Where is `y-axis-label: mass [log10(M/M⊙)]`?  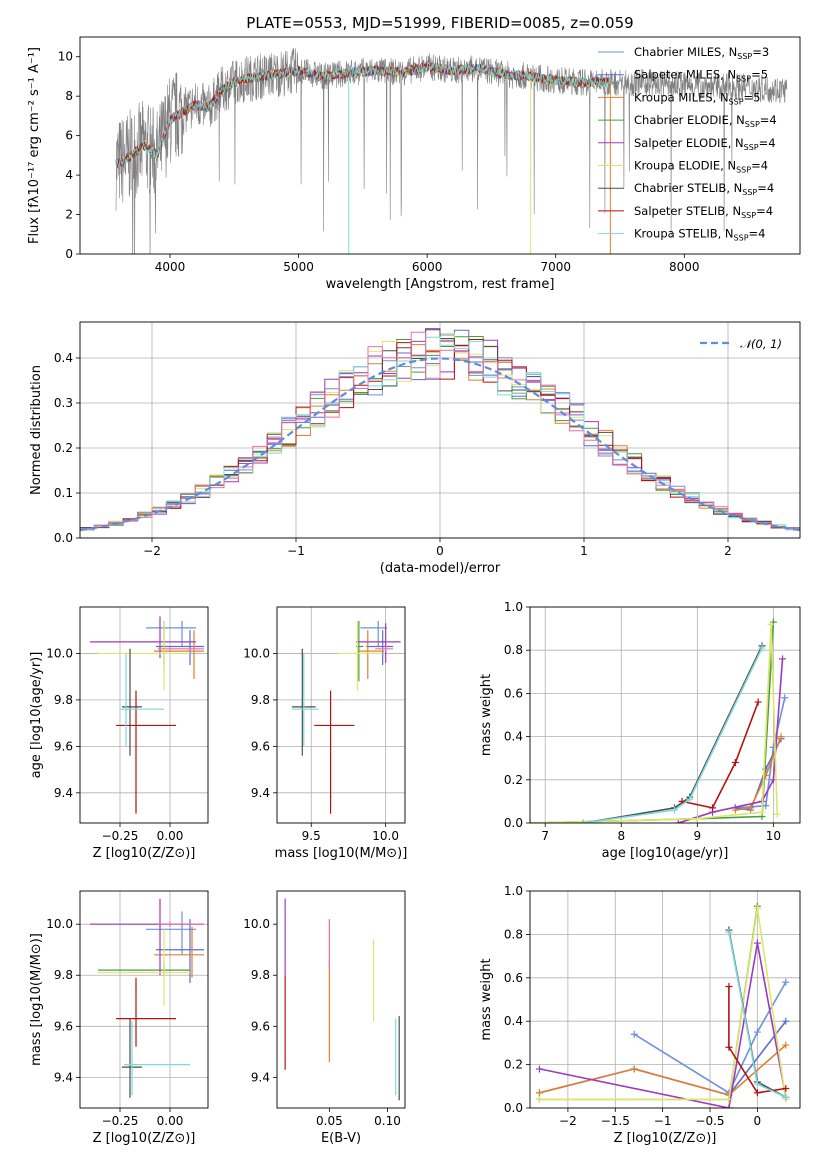 y-axis-label: mass [log10(M/M⊙)] is located at coordinates (36, 999).